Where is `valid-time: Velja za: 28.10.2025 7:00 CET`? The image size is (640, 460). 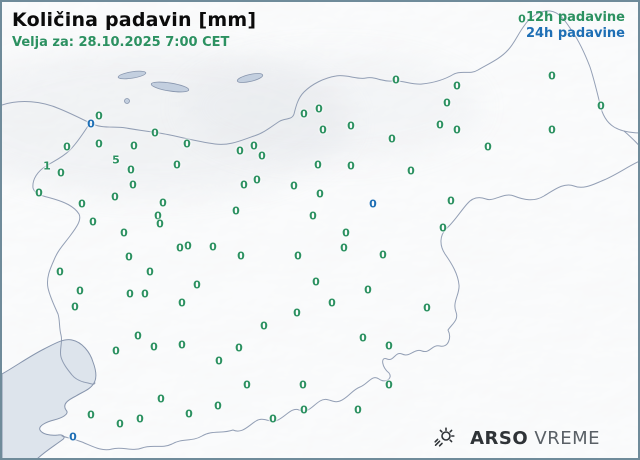
valid-time: Velja za: 28.10.2025 7:00 CET is located at coordinates (121, 42).